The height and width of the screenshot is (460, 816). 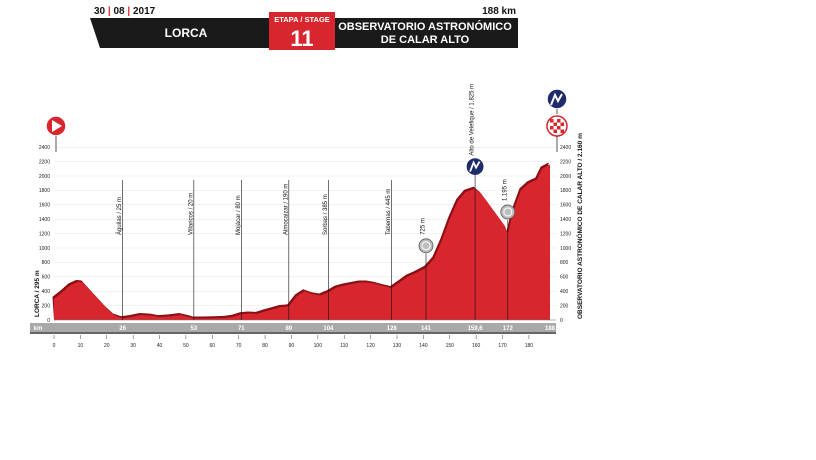 I want to click on y-tick-label-right: 1600, so click(x=565, y=206).